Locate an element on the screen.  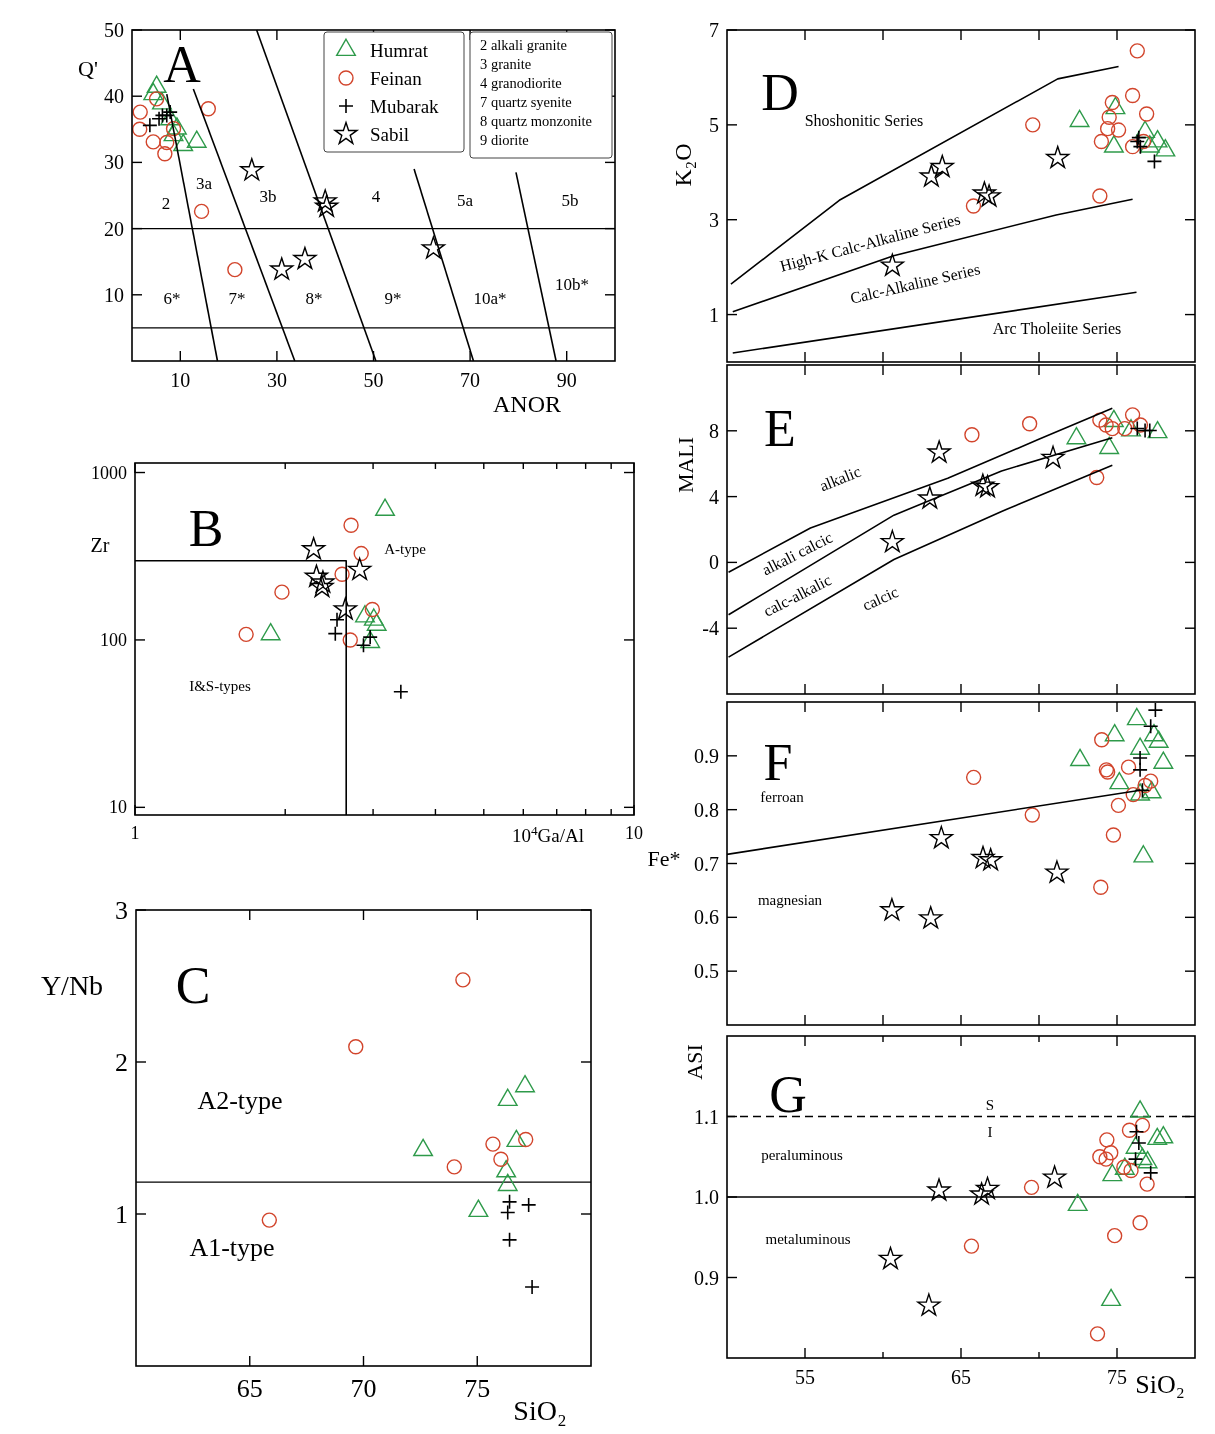
text: B is located at coordinates (206, 528).